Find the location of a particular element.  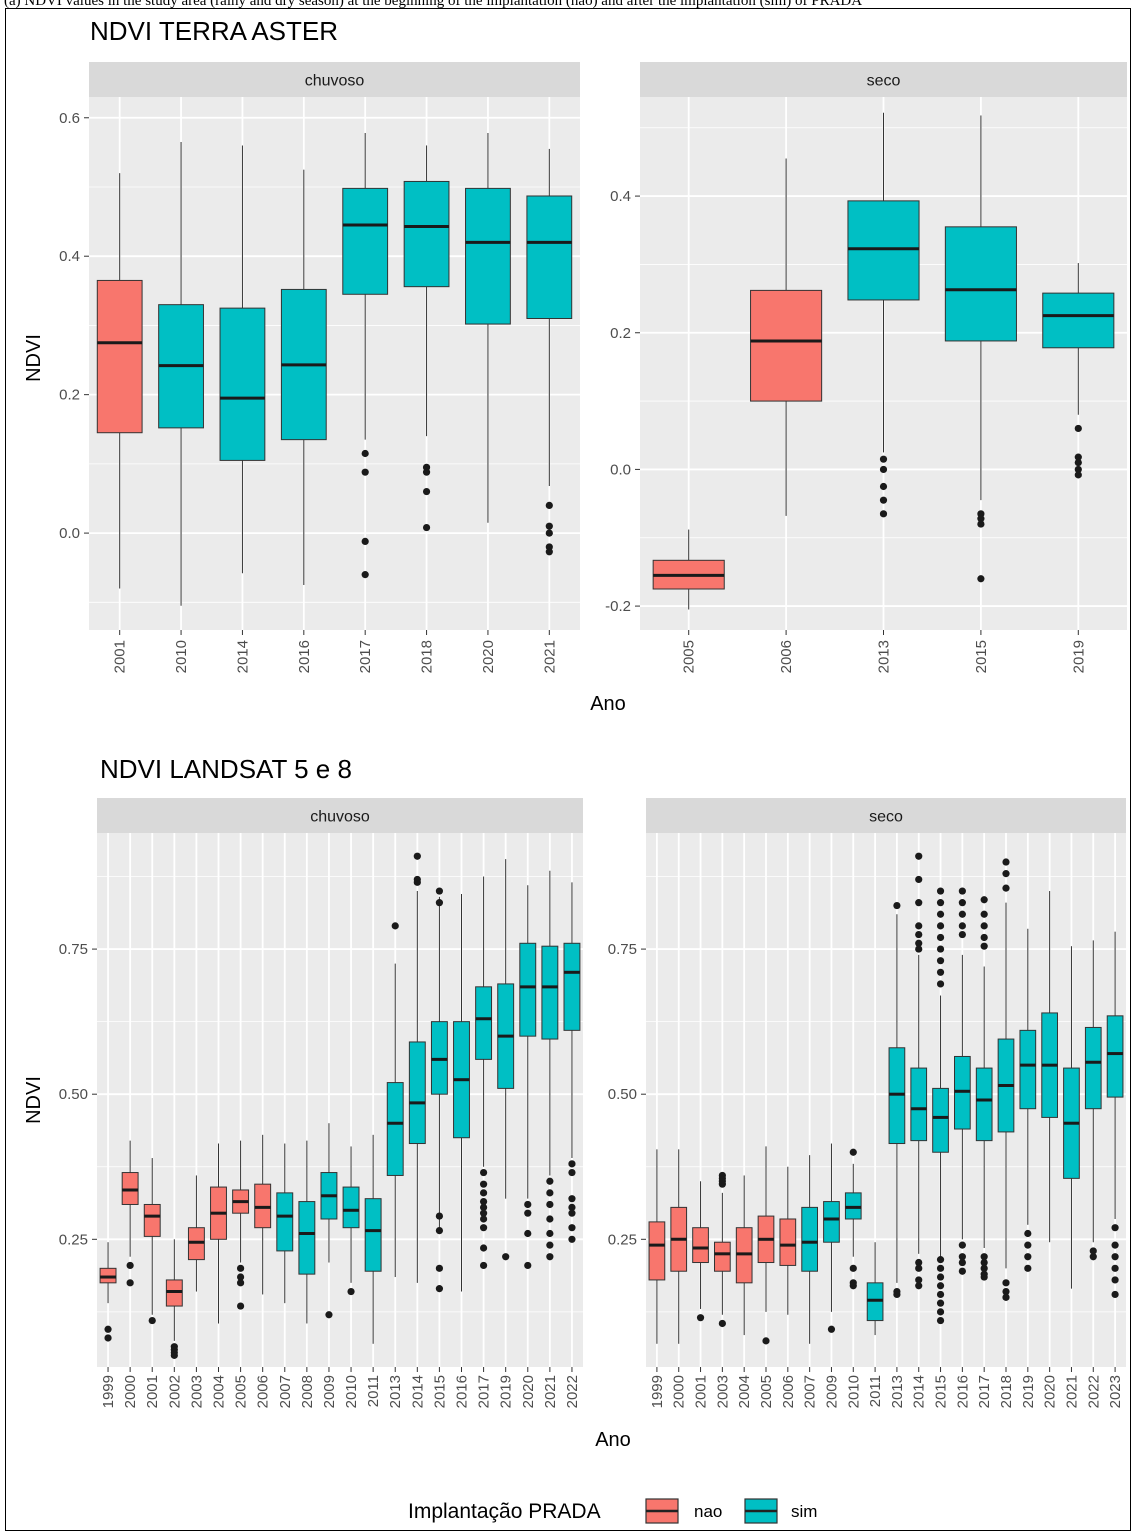

legend-label-nao: nao is located at coordinates (708, 1511).